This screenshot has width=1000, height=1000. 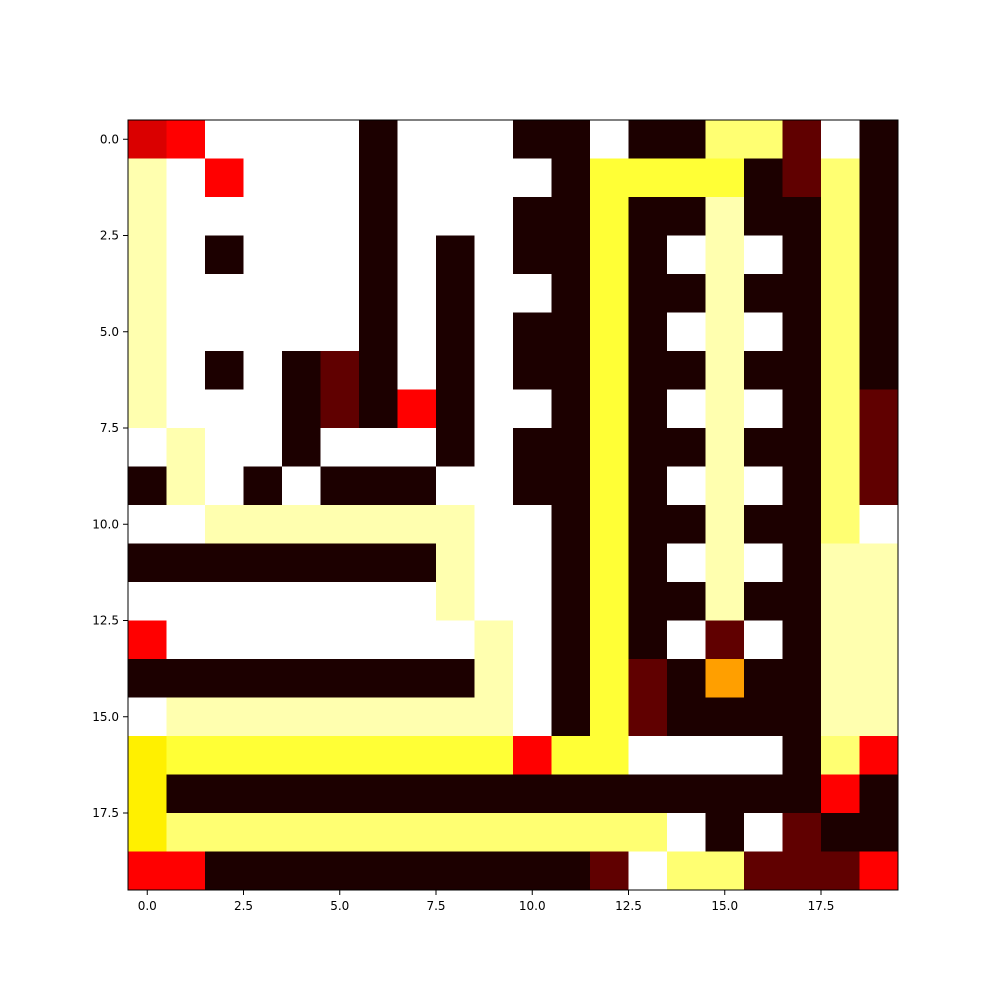 I want to click on y-tick-label: 10.0, so click(x=105, y=524).